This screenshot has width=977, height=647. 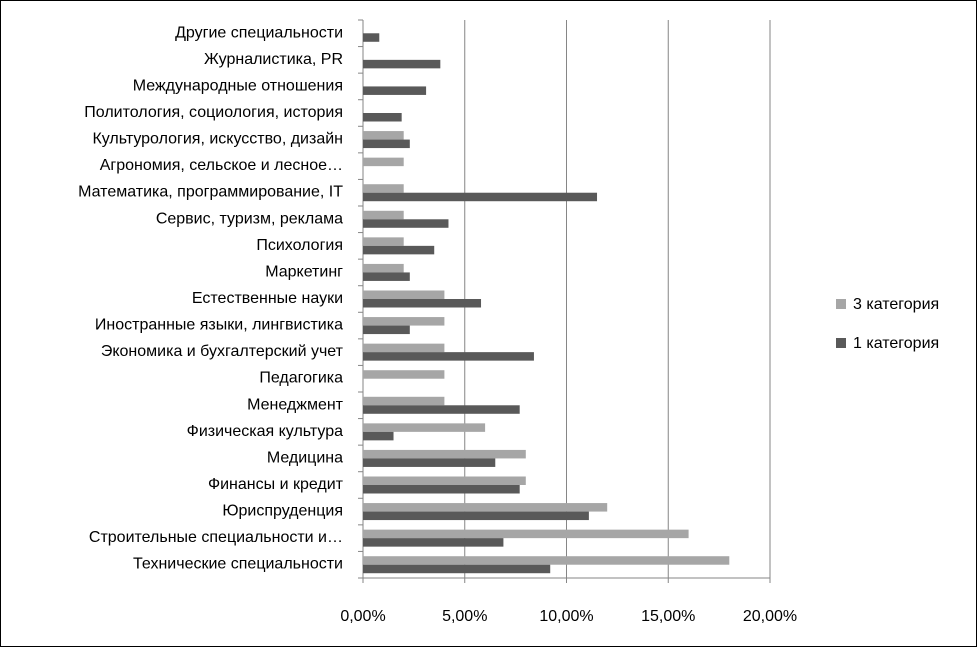 I want to click on category-label: Международные отношения, so click(x=238, y=85).